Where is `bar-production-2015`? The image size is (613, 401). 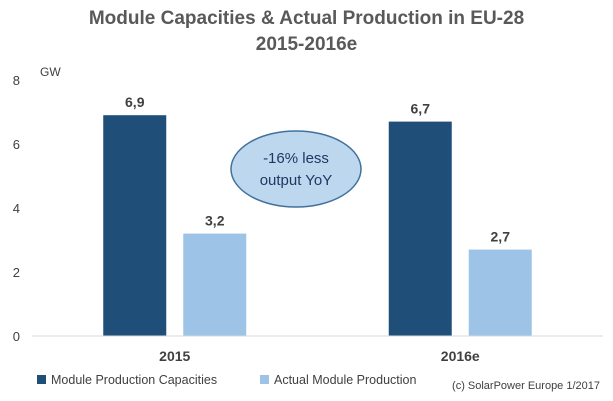 bar-production-2015 is located at coordinates (215, 284).